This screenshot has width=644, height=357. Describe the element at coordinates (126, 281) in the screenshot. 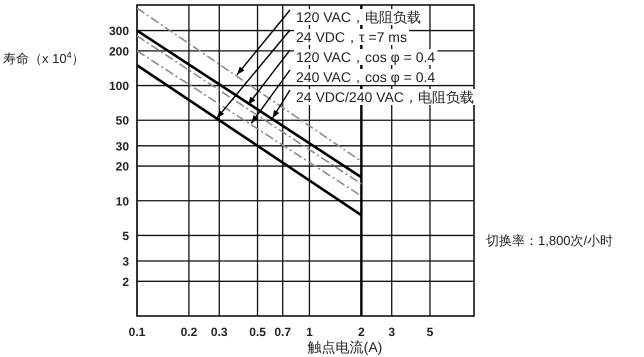

I see `y-tick-label: 2` at that location.